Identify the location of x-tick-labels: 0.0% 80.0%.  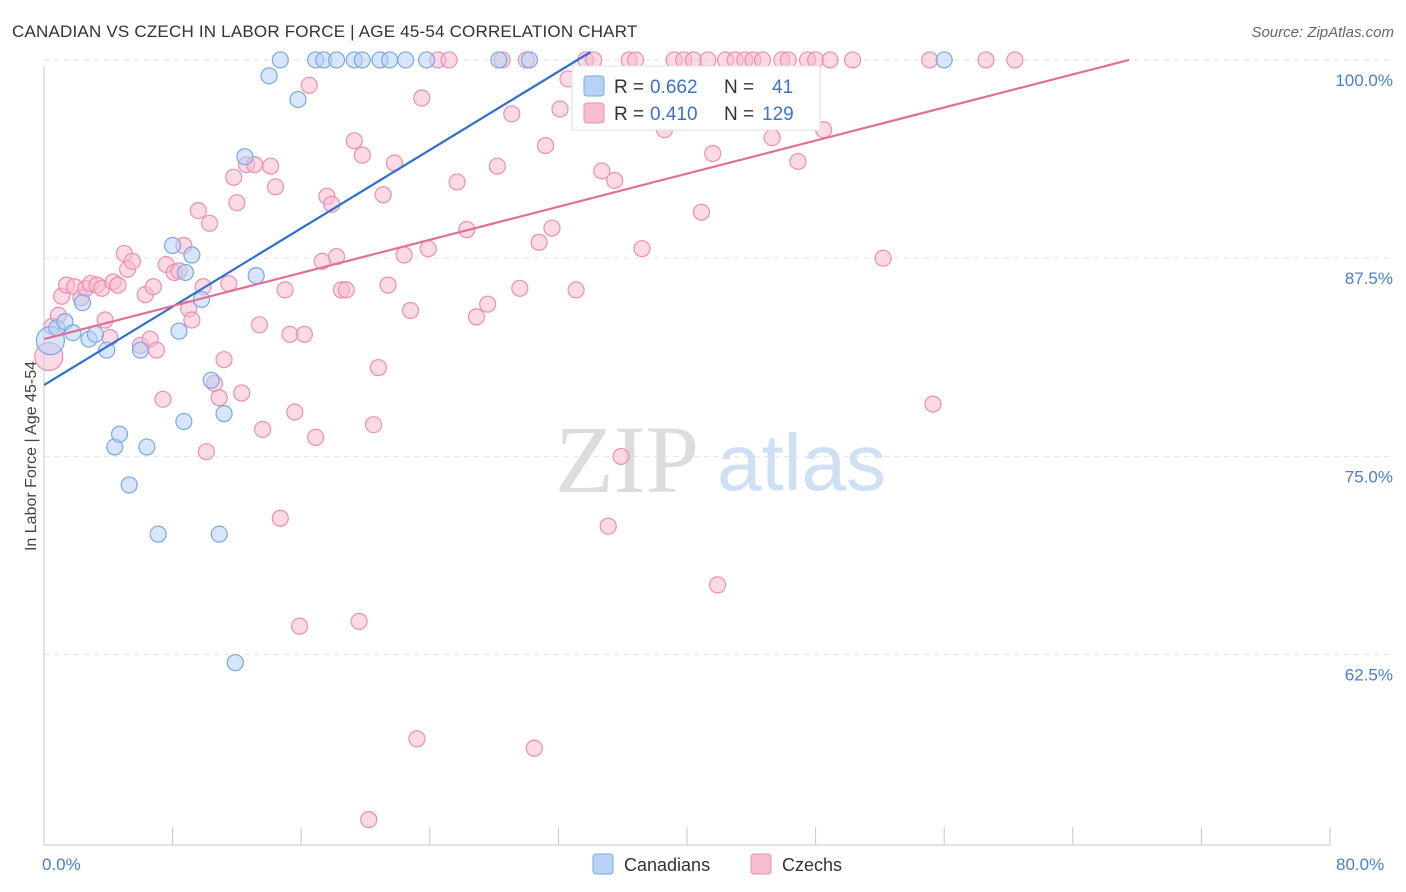
(713, 864).